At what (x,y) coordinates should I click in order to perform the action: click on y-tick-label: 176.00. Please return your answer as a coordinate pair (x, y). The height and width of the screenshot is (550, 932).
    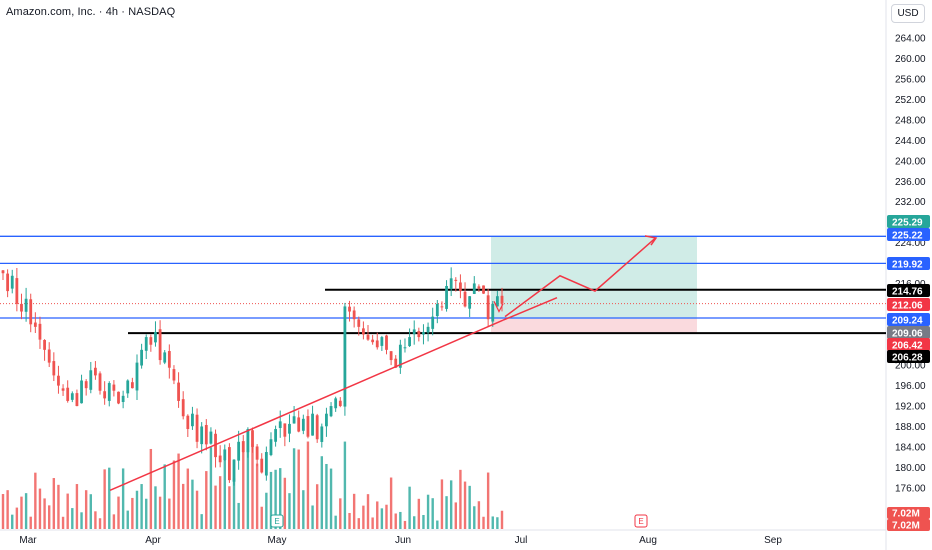
    Looking at the image, I should click on (910, 488).